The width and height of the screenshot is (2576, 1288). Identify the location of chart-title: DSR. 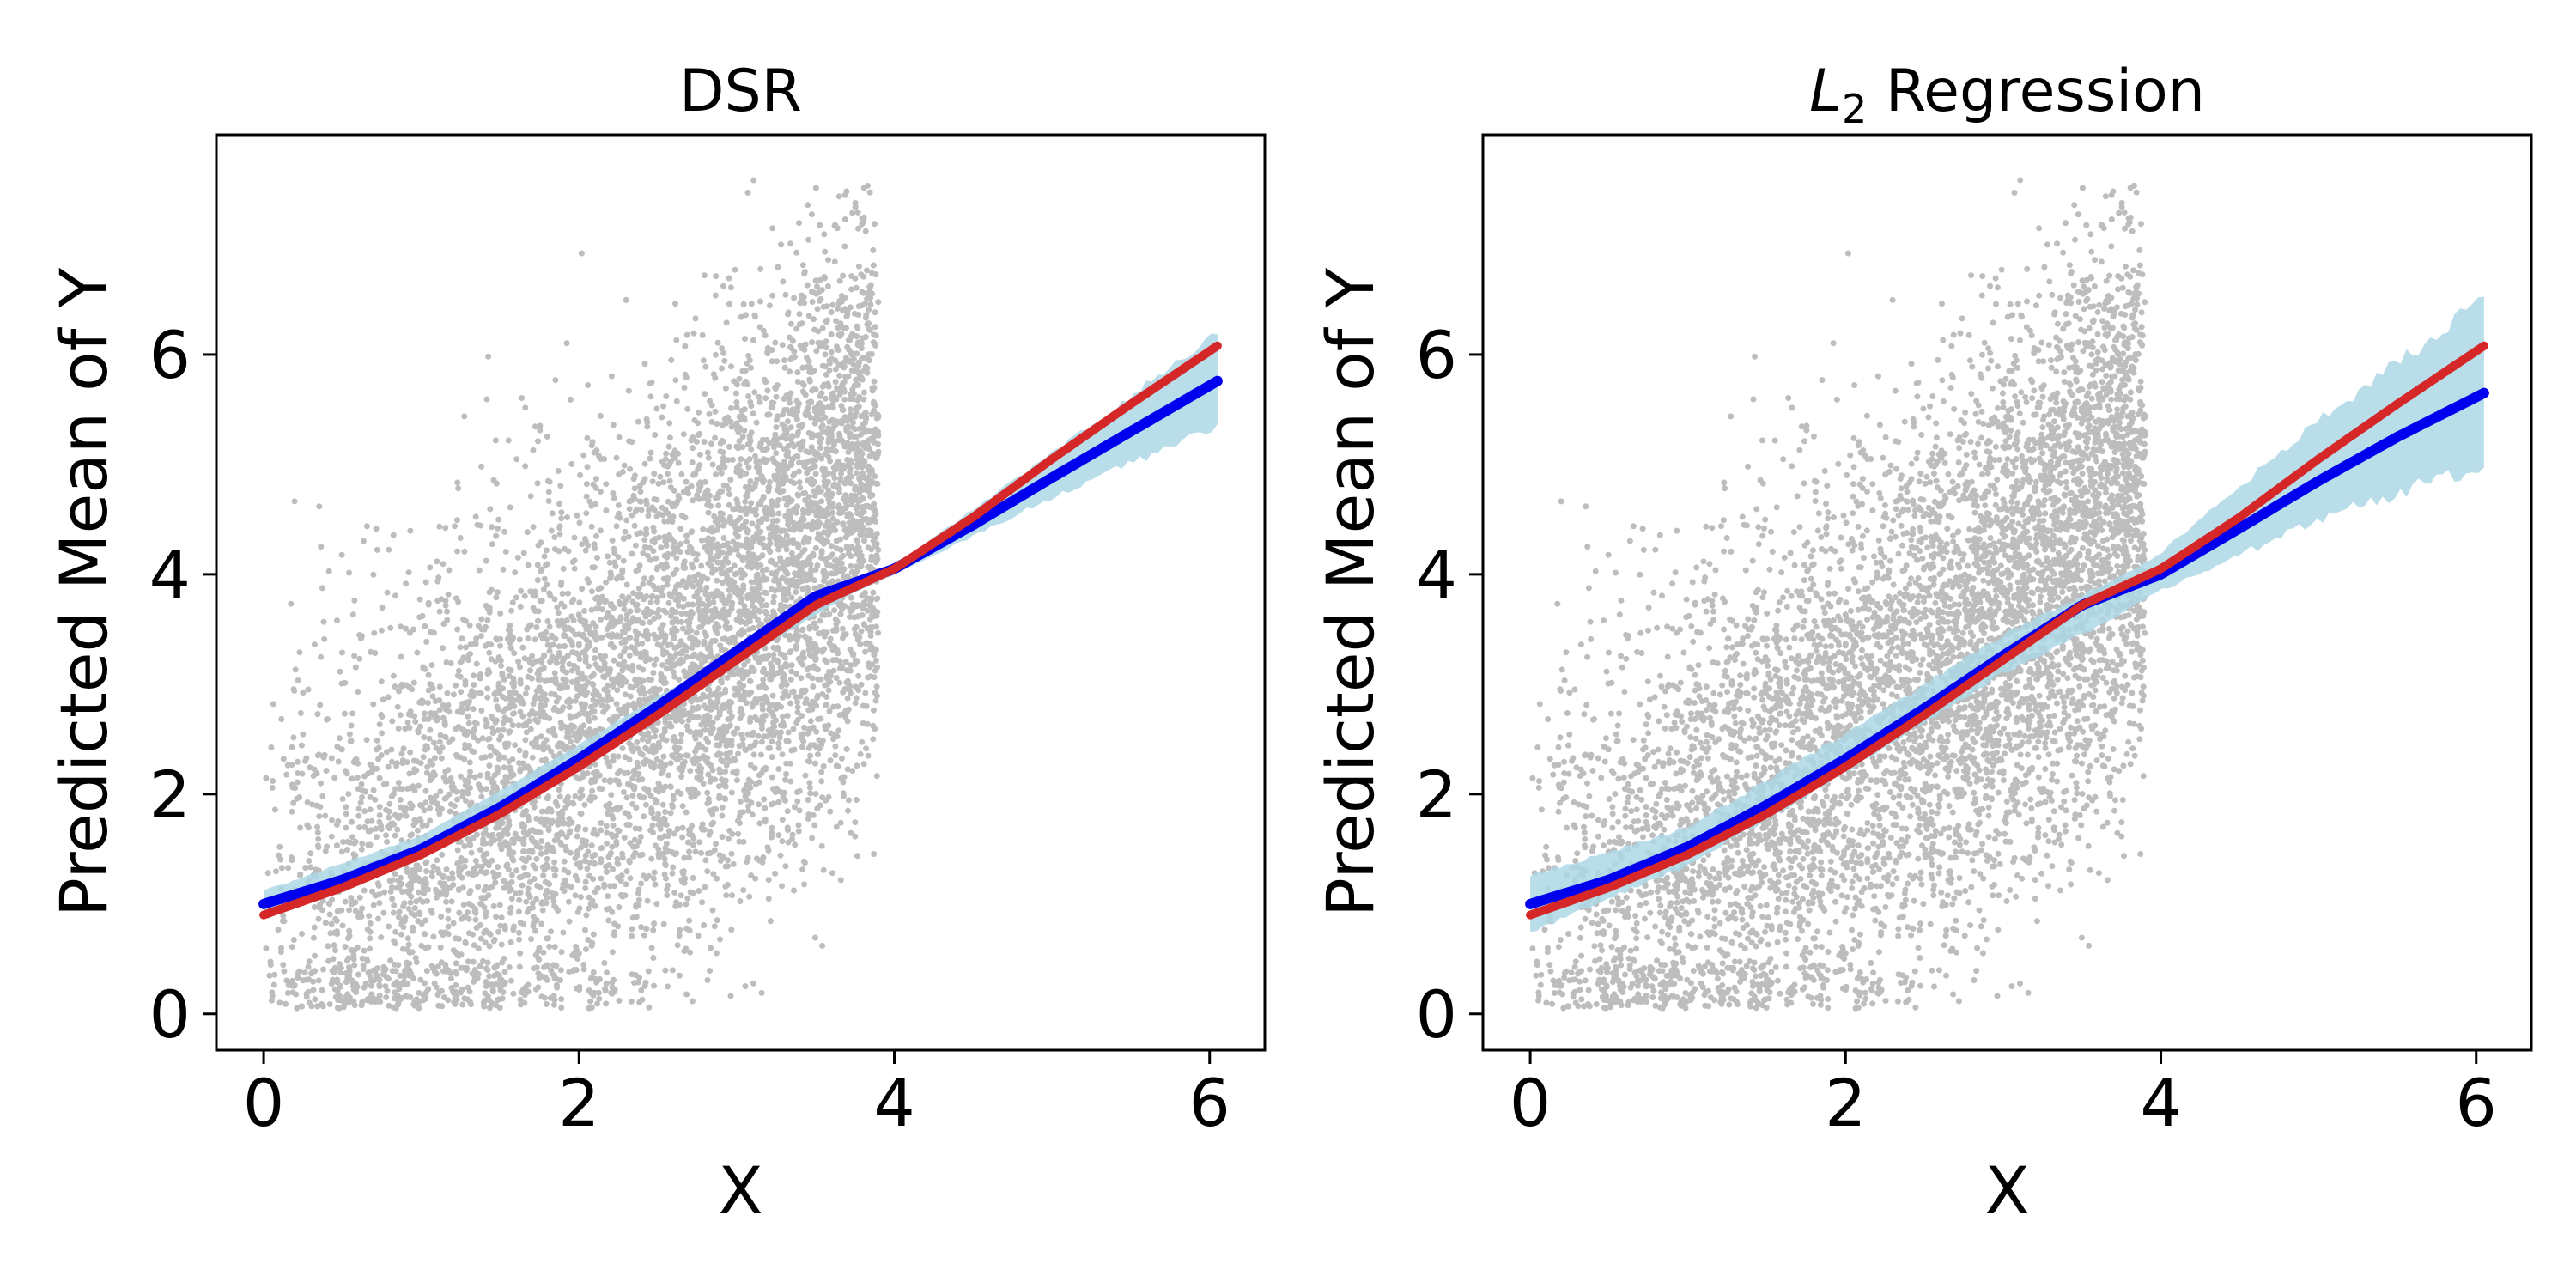
(740, 91).